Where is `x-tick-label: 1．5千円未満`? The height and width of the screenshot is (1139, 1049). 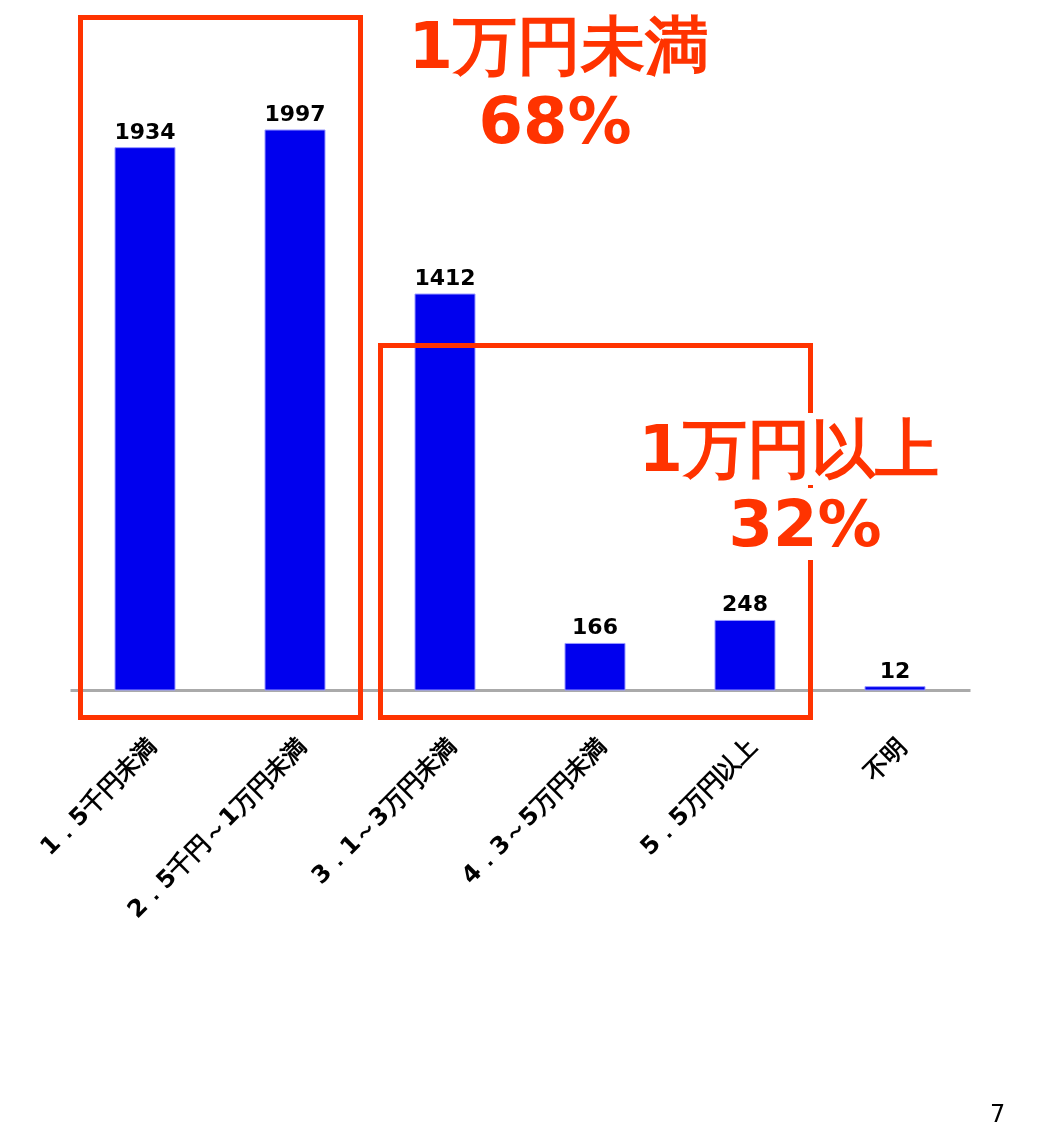
x-tick-label: 1．5千円未満 is located at coordinates (98, 796).